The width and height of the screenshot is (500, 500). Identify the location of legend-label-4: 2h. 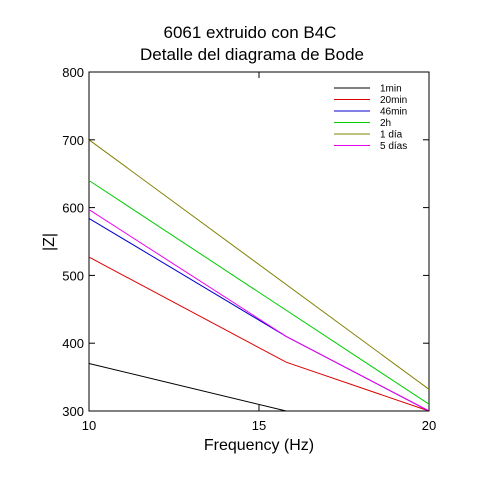
(385, 123).